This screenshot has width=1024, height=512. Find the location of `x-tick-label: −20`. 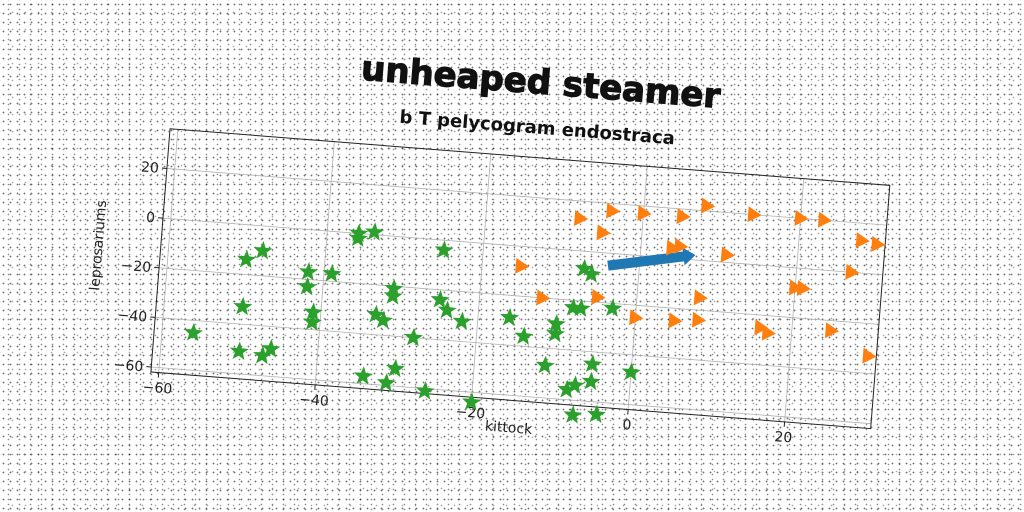

x-tick-label: −20 is located at coordinates (470, 413).